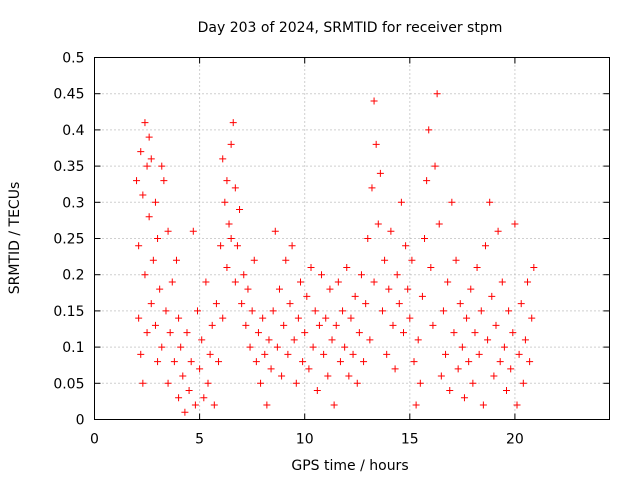 The image size is (640, 480). Describe the element at coordinates (515, 440) in the screenshot. I see `x-tick-label: 20` at that location.